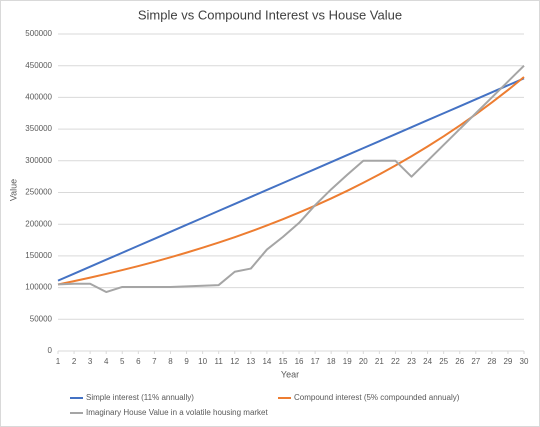  I want to click on x-tick-label: 14, so click(266, 361).